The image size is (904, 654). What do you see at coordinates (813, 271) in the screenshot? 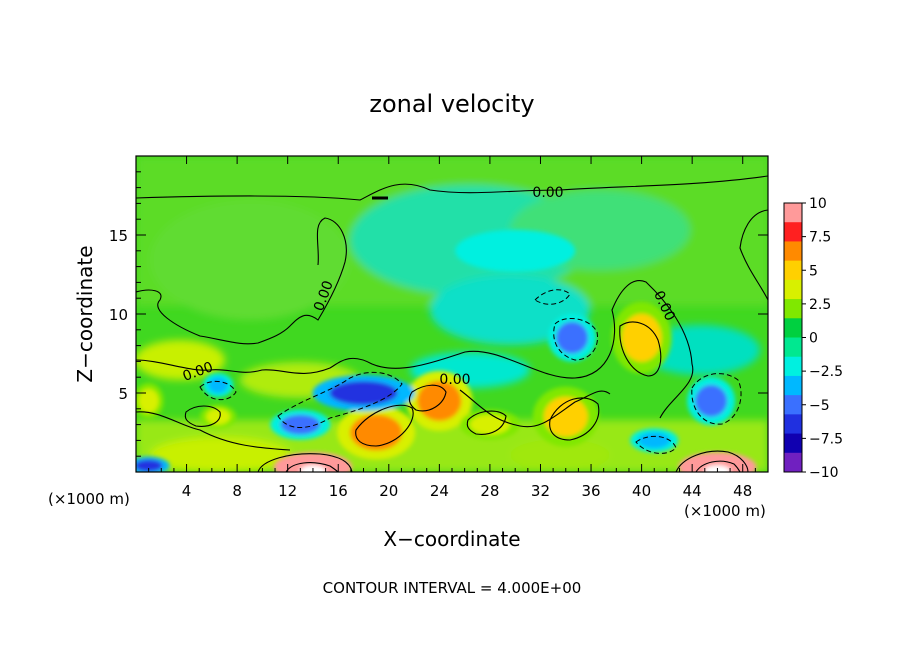
I see `colorbar-tick-label: 5` at bounding box center [813, 271].